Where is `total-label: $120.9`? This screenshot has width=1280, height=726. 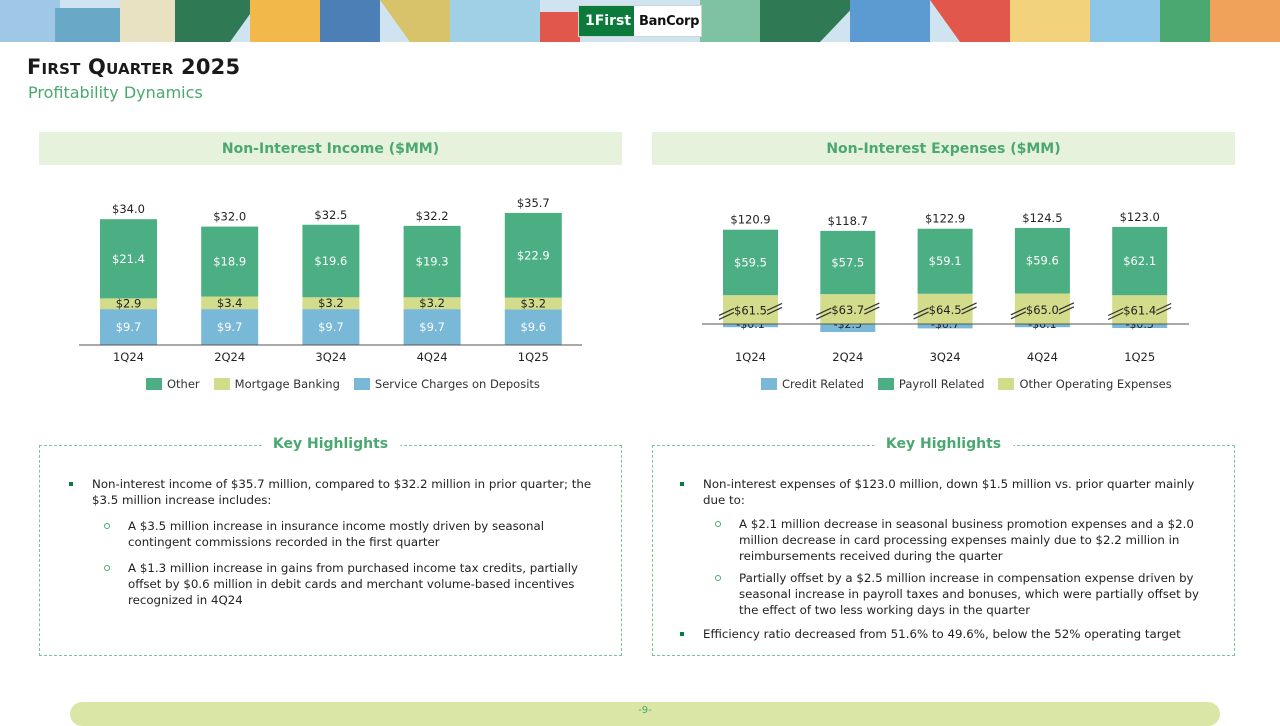 total-label: $120.9 is located at coordinates (750, 220).